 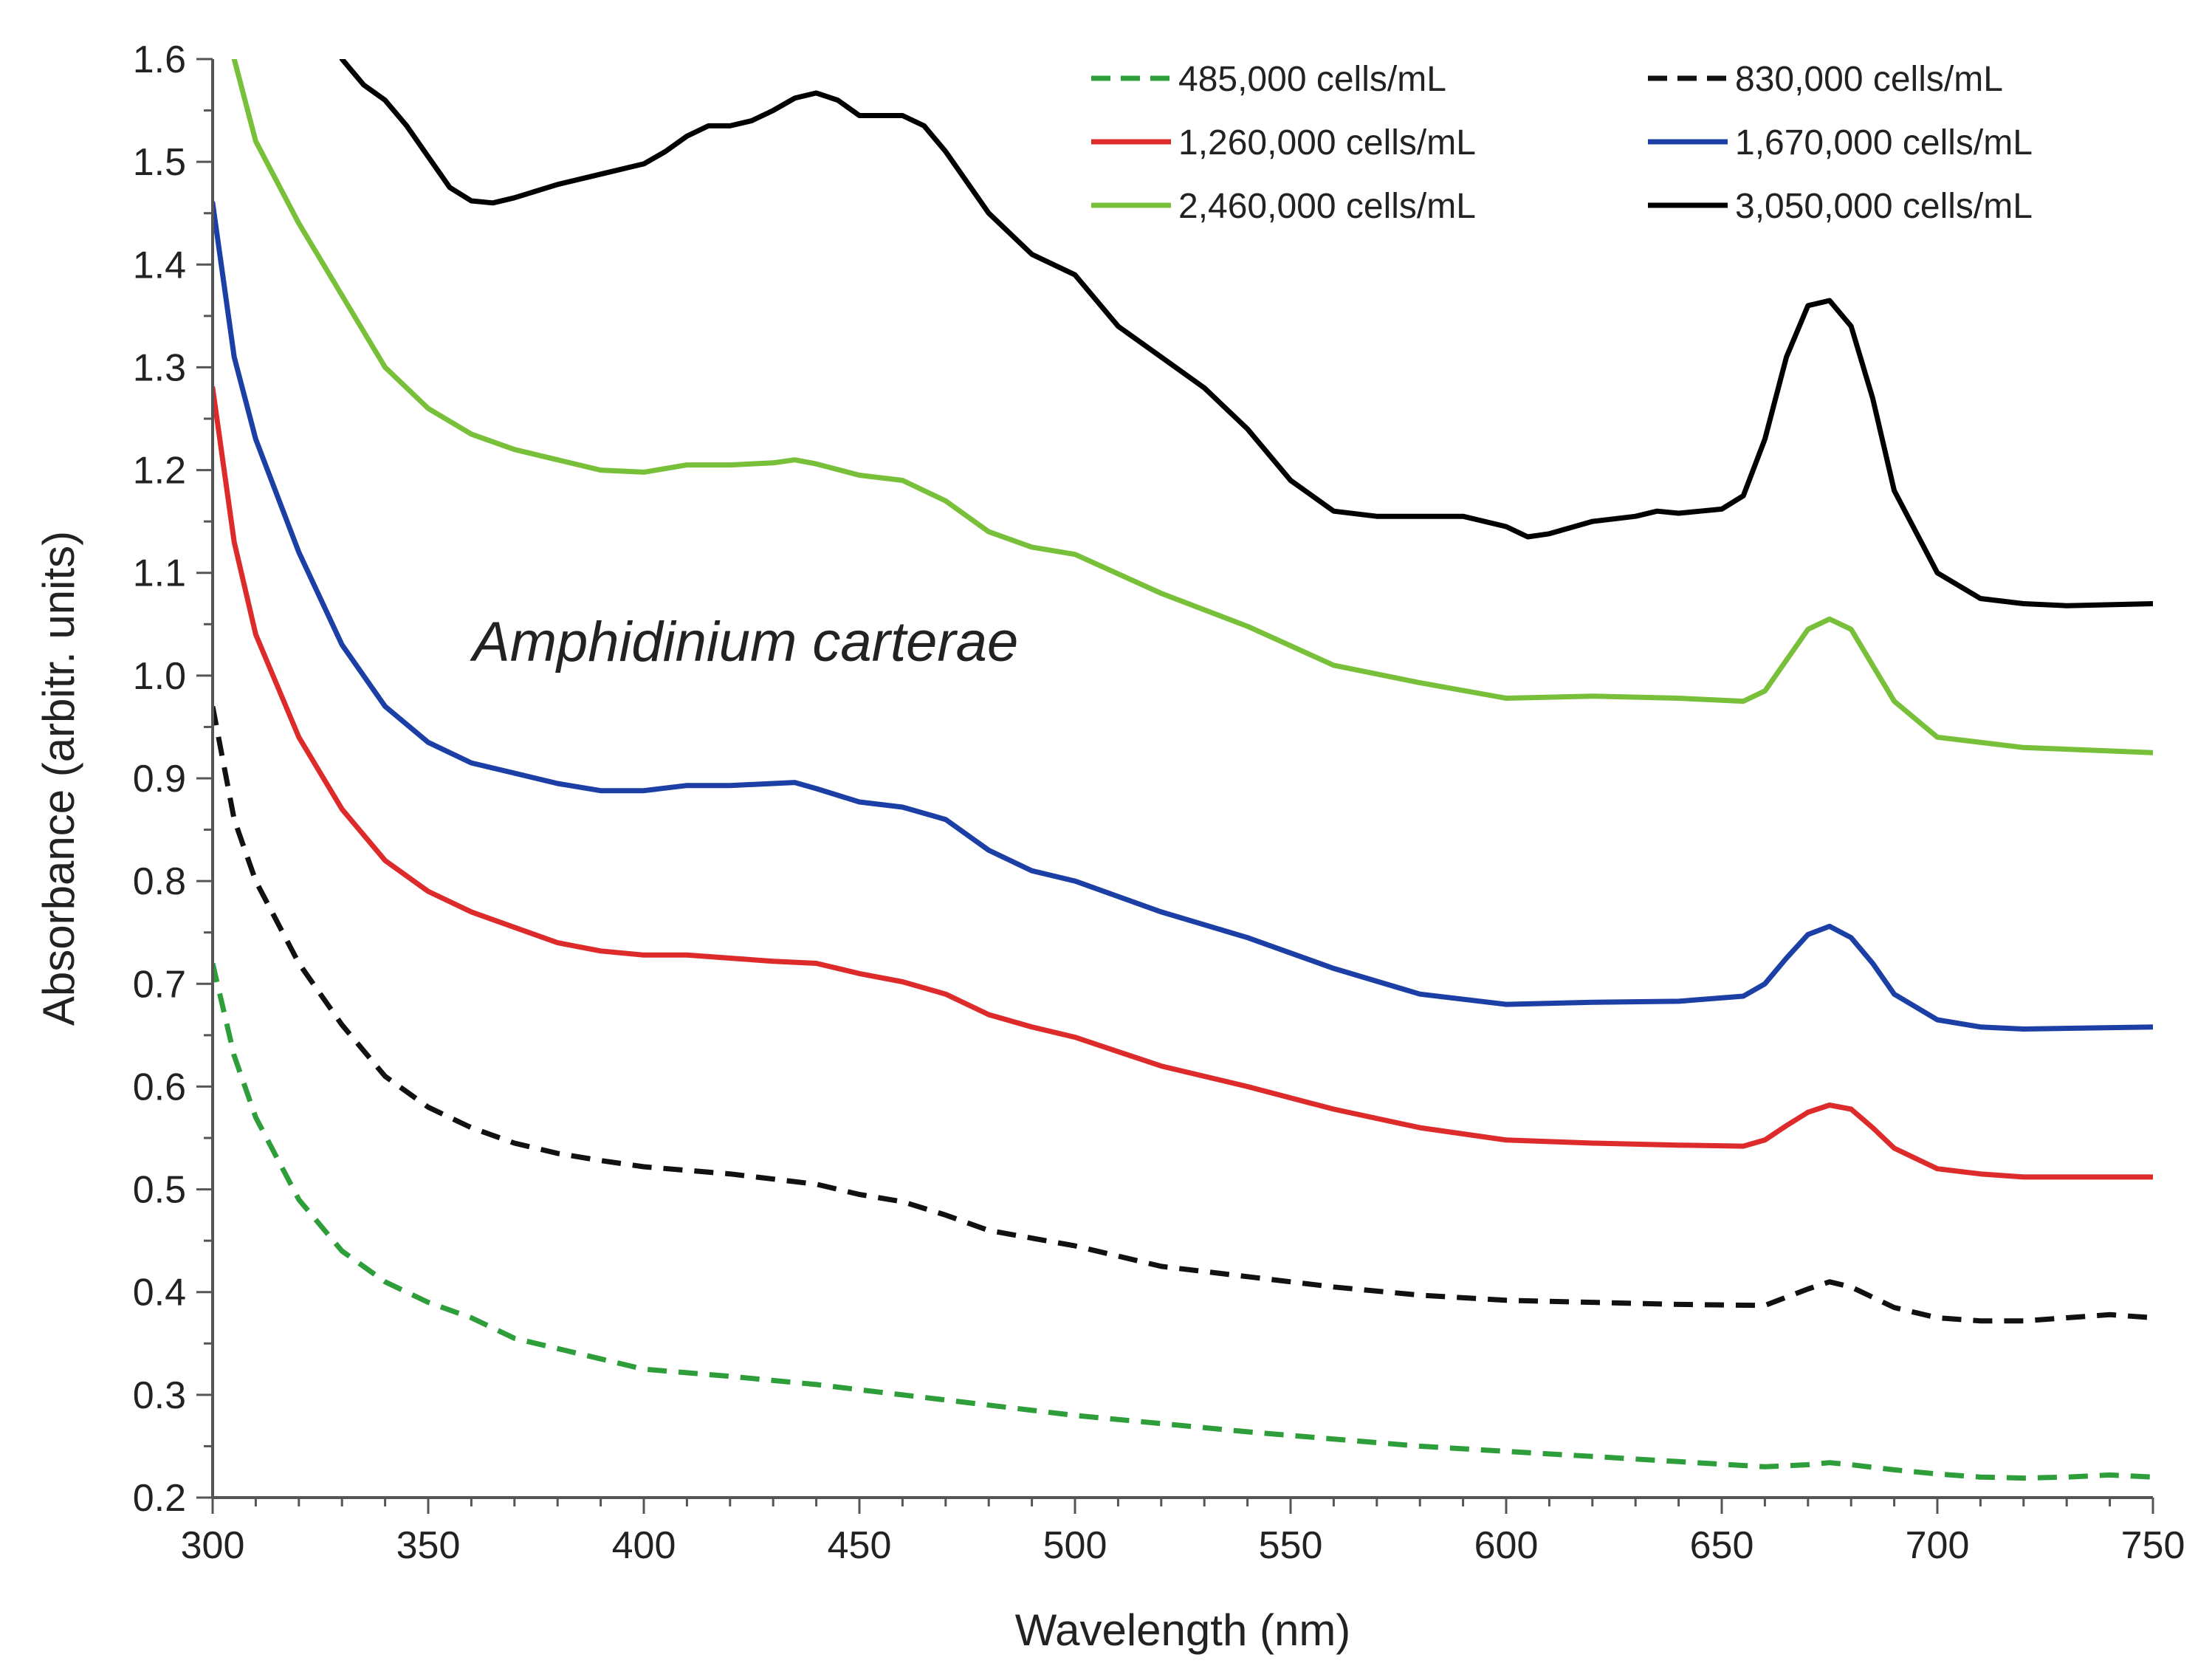 I want to click on y-tick-label: 0.7, so click(x=159, y=984).